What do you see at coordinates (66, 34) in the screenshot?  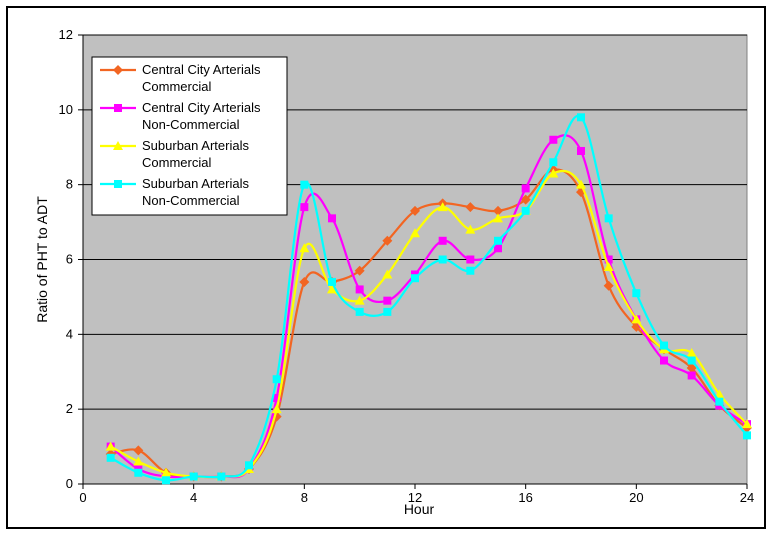 I see `y-tick-label: 12` at bounding box center [66, 34].